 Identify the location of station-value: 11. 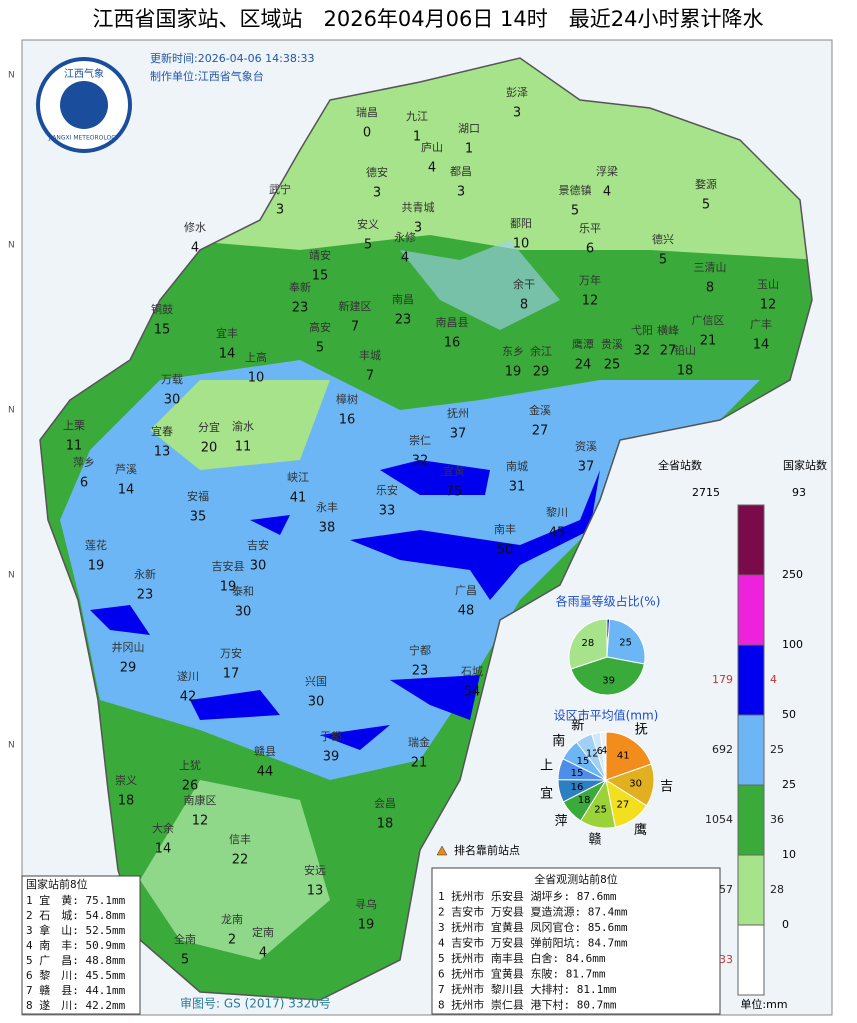
(243, 447).